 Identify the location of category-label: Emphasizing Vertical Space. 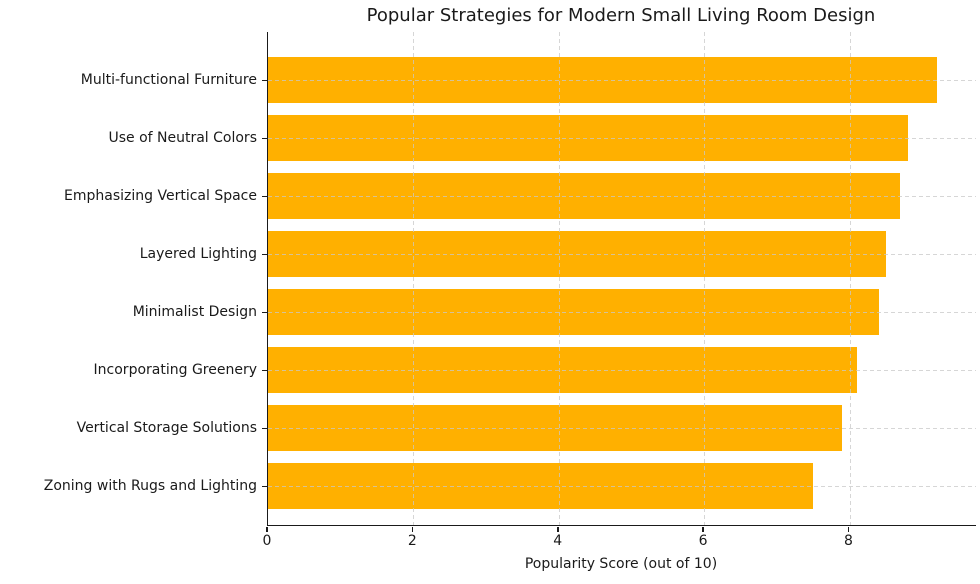
(160, 196).